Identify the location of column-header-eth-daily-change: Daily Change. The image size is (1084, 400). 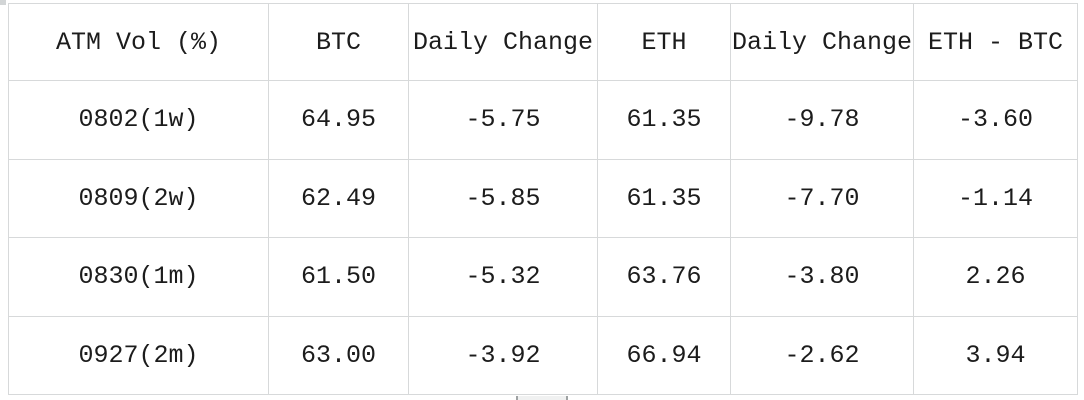
(822, 42).